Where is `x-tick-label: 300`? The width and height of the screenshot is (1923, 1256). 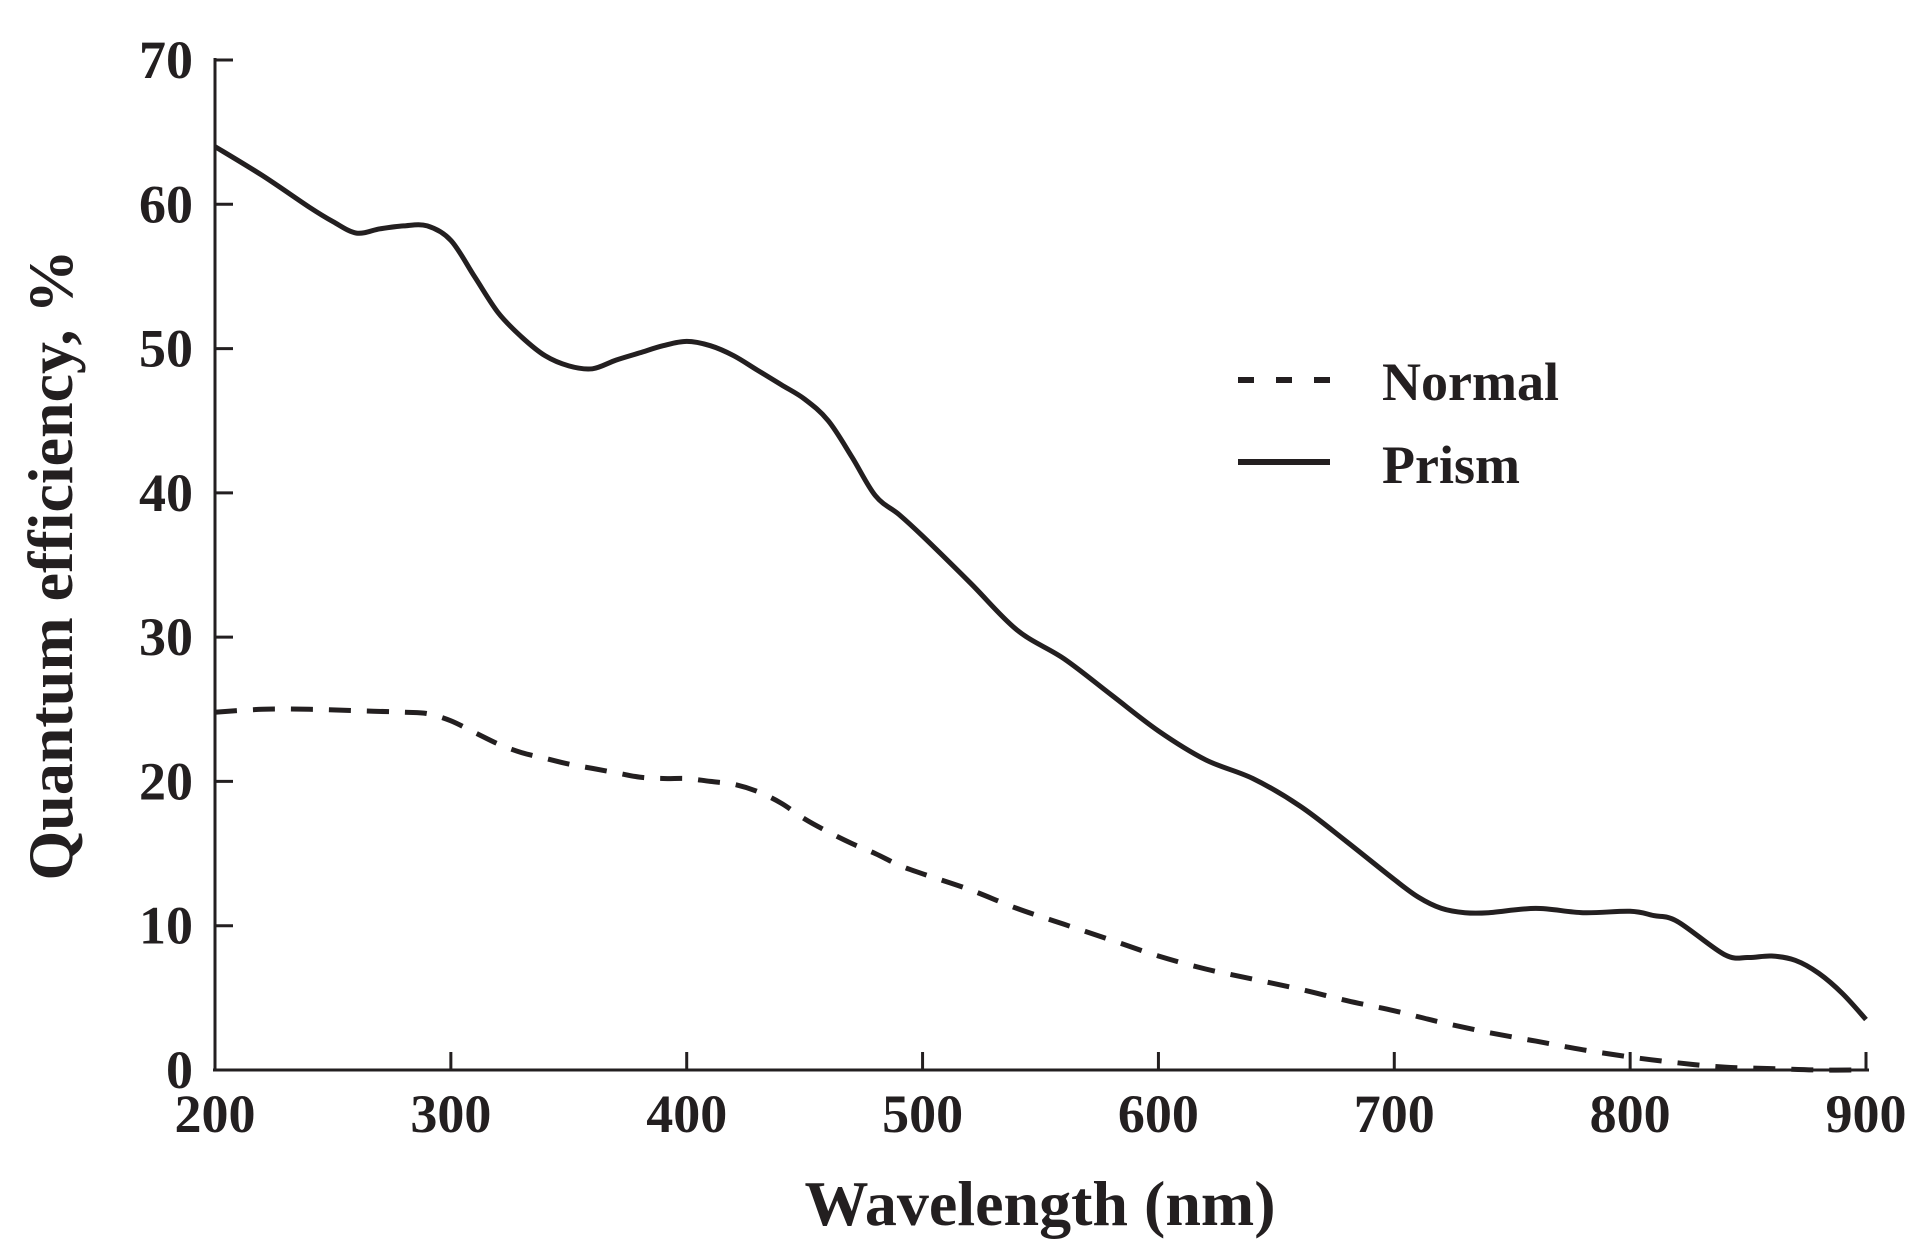 x-tick-label: 300 is located at coordinates (450, 1114).